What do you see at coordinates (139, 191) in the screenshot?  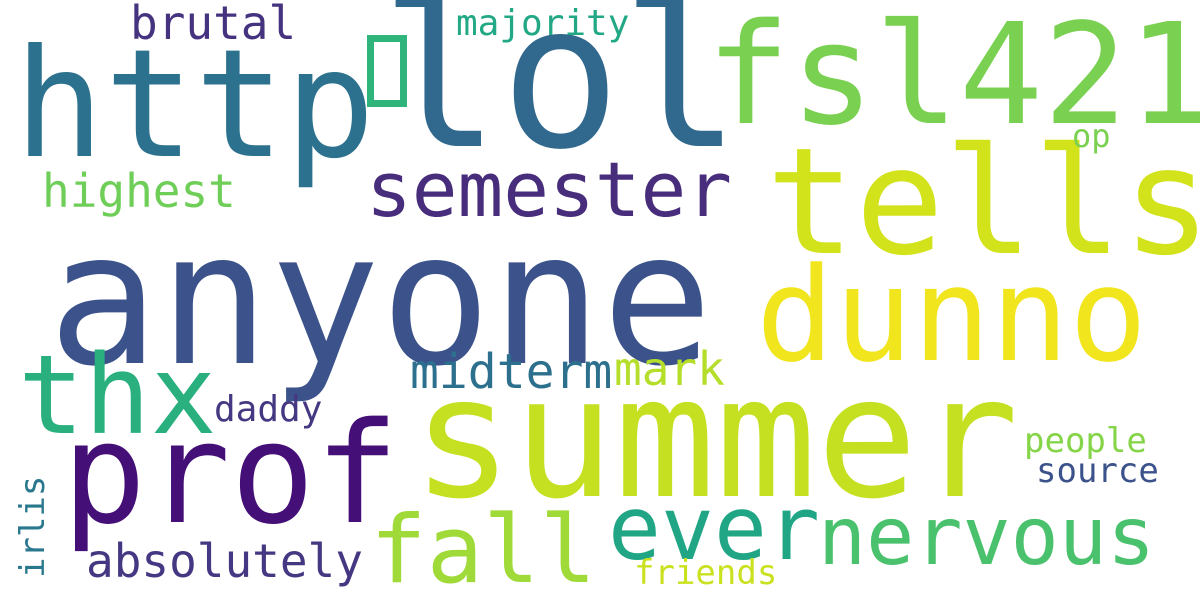 I see `word-highest: highest` at bounding box center [139, 191].